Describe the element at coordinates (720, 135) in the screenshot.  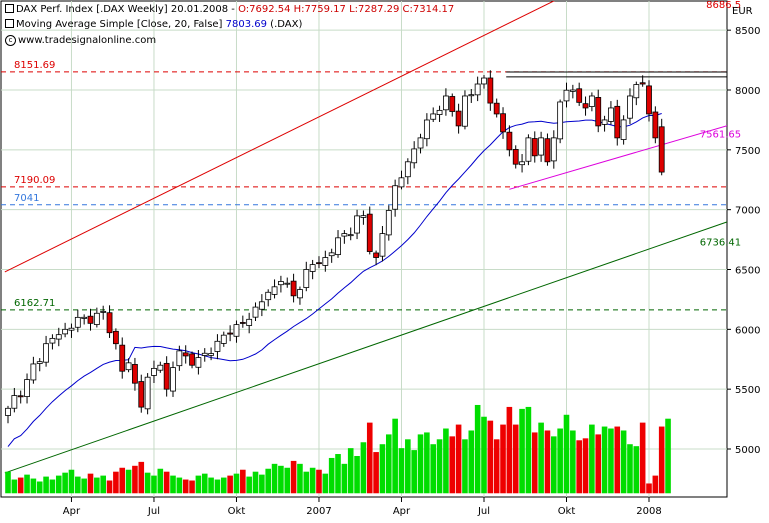
I see `trend-label: 7561.65` at that location.